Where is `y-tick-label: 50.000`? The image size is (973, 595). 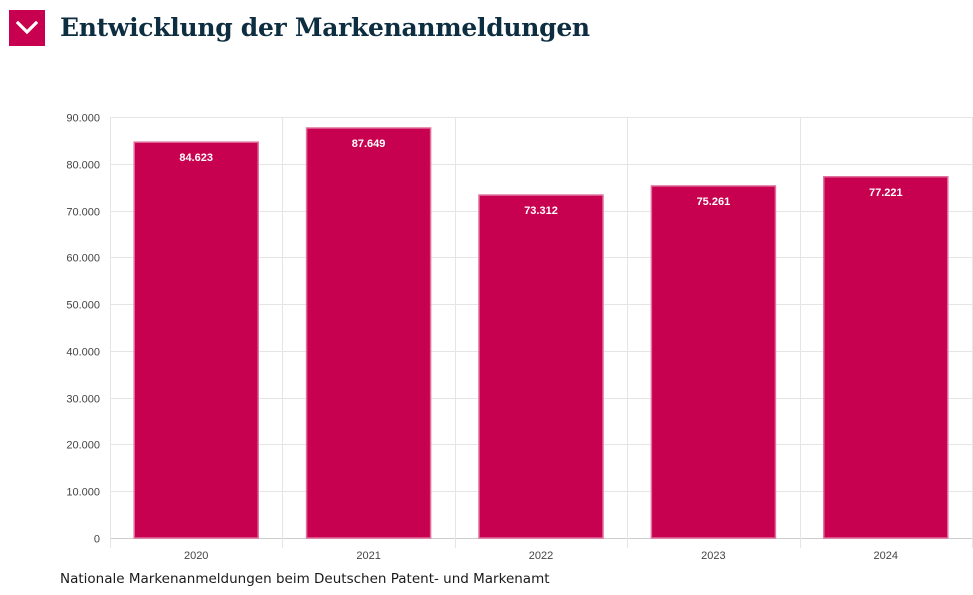
y-tick-label: 50.000 is located at coordinates (83, 306).